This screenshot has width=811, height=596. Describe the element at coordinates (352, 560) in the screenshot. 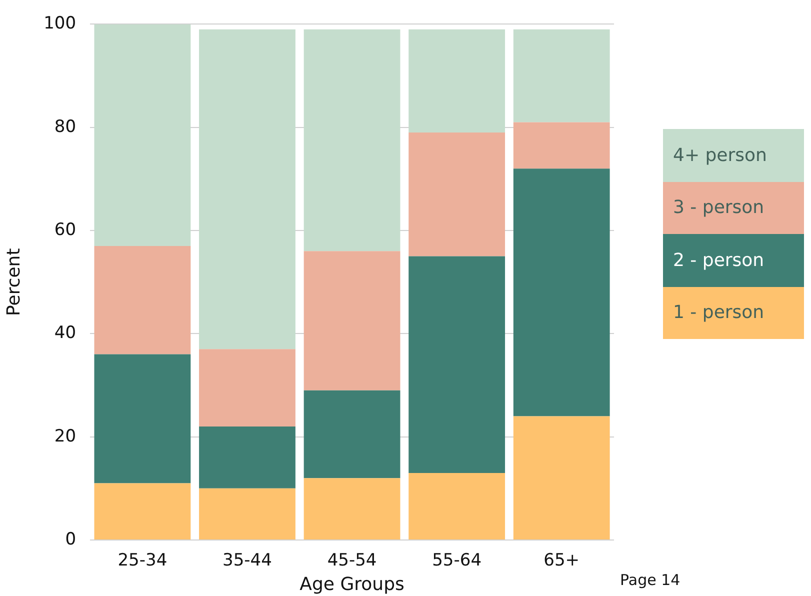

I see `x-tick-label: 45-54` at that location.